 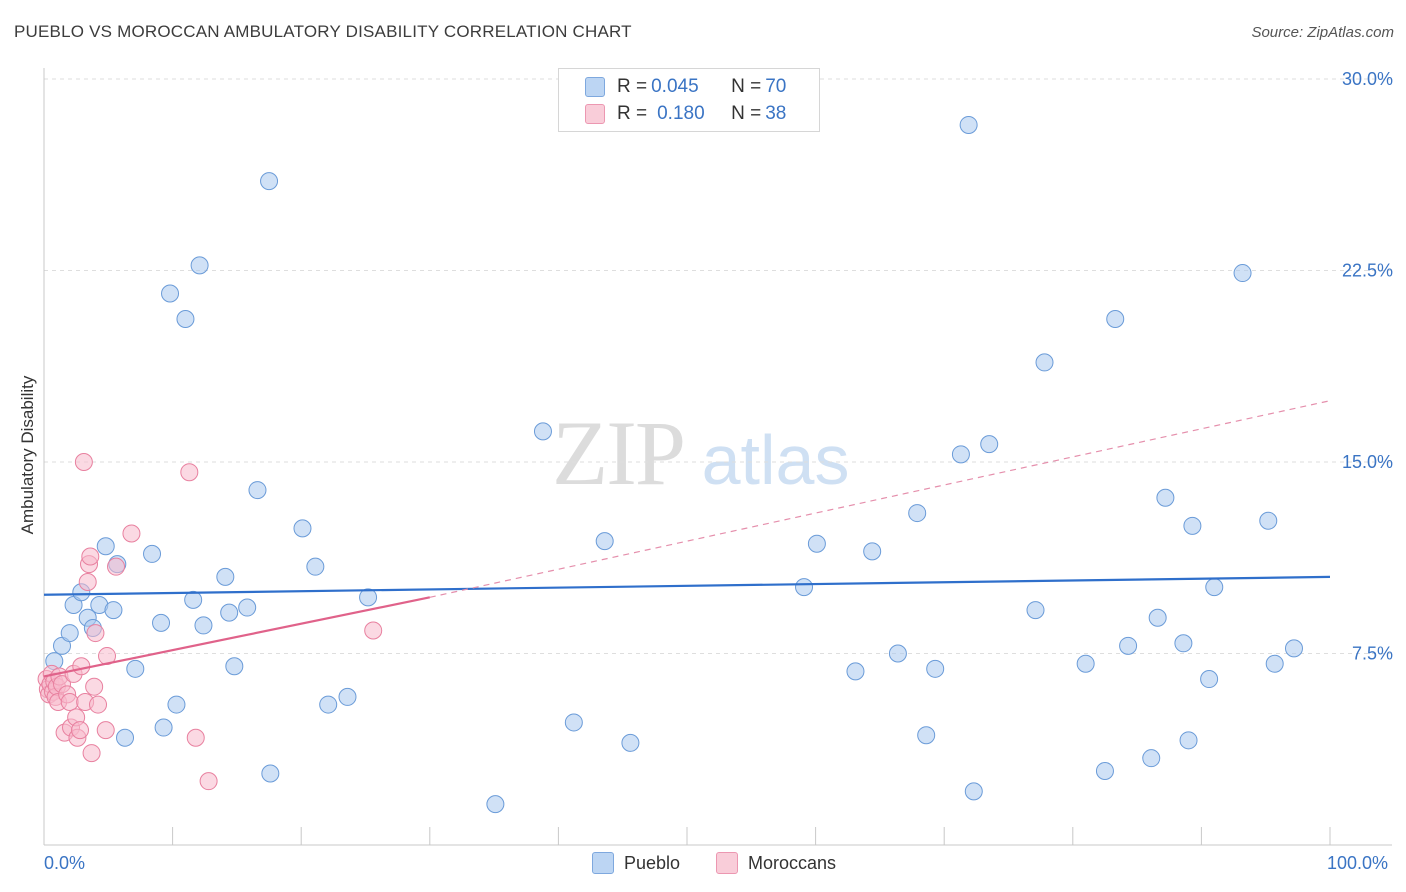 What do you see at coordinates (776, 86) in the screenshot?
I see `legend-n-value: 70` at bounding box center [776, 86].